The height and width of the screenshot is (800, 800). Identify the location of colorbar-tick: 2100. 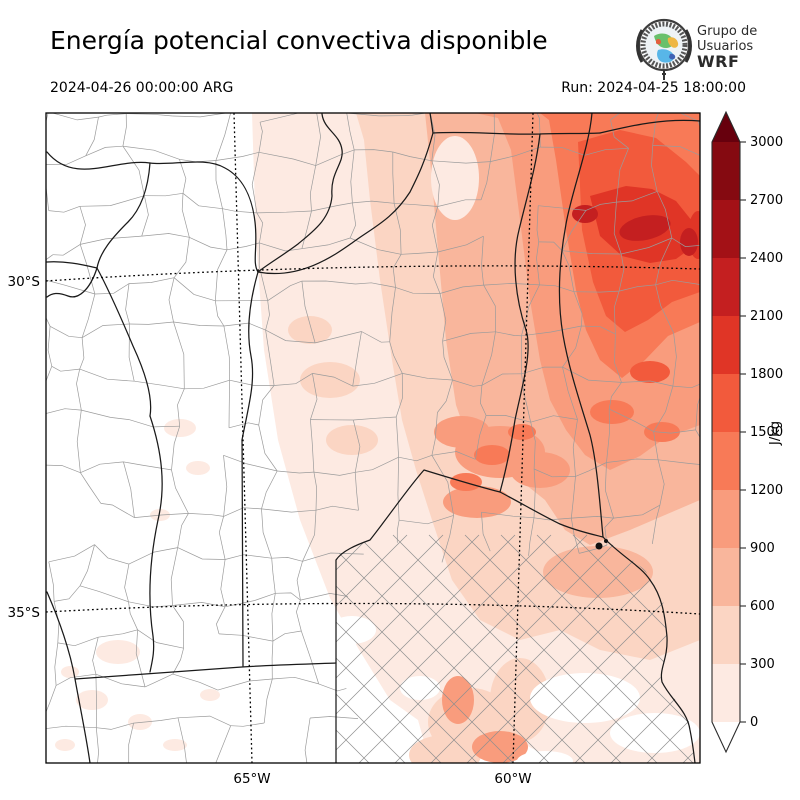
(766, 316).